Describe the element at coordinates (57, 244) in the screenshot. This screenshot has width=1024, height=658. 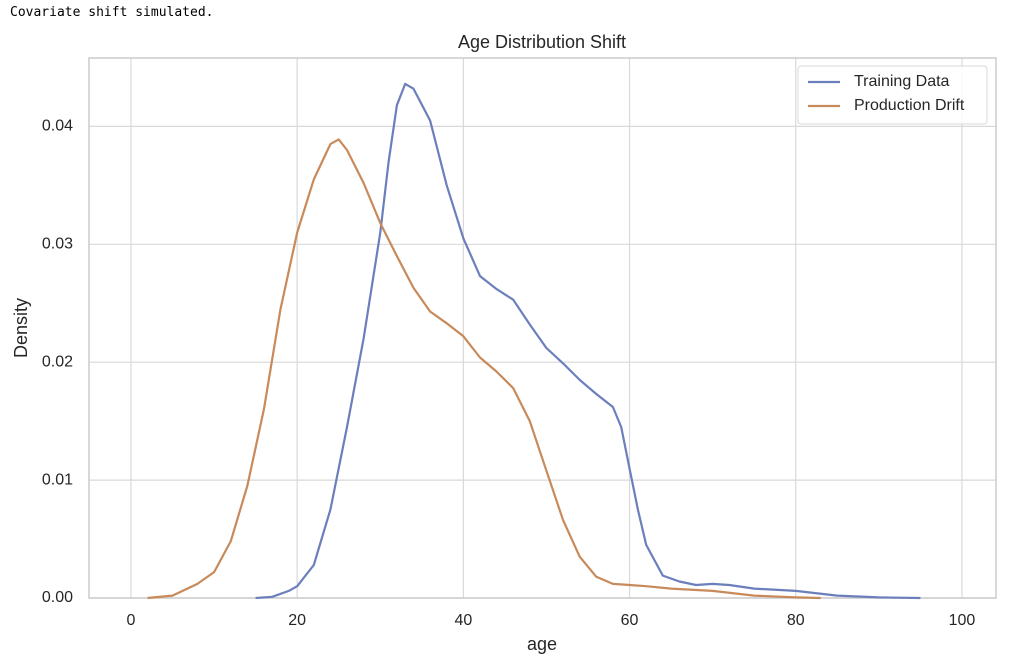
I see `y-tick-label: 0.03` at that location.